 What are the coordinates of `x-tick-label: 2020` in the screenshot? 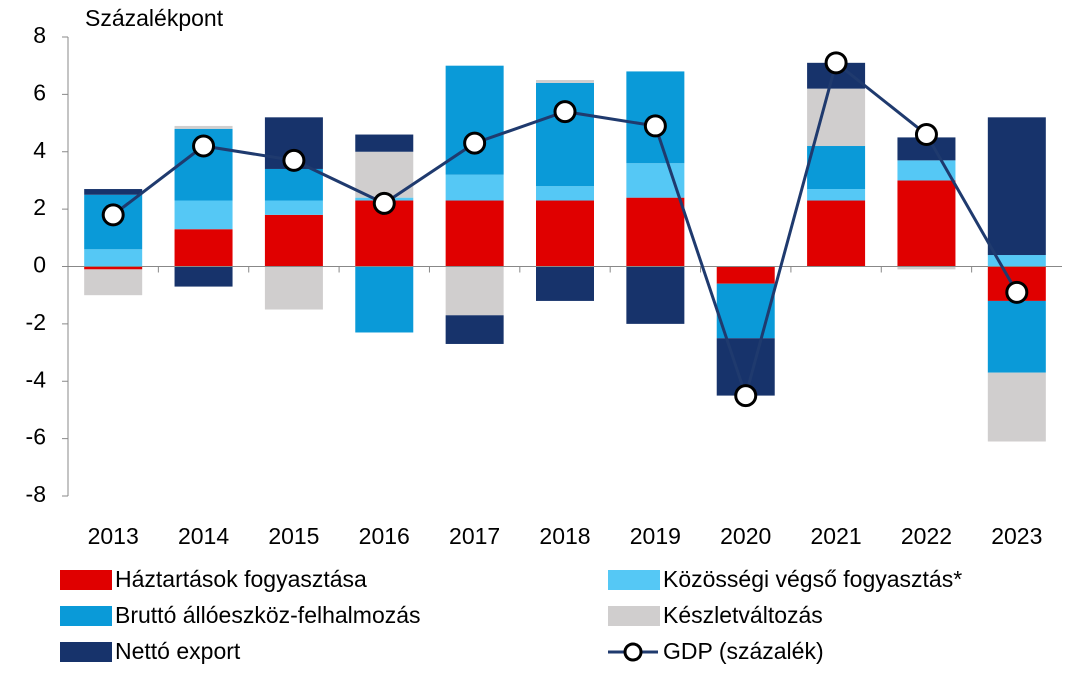 It's located at (745, 536).